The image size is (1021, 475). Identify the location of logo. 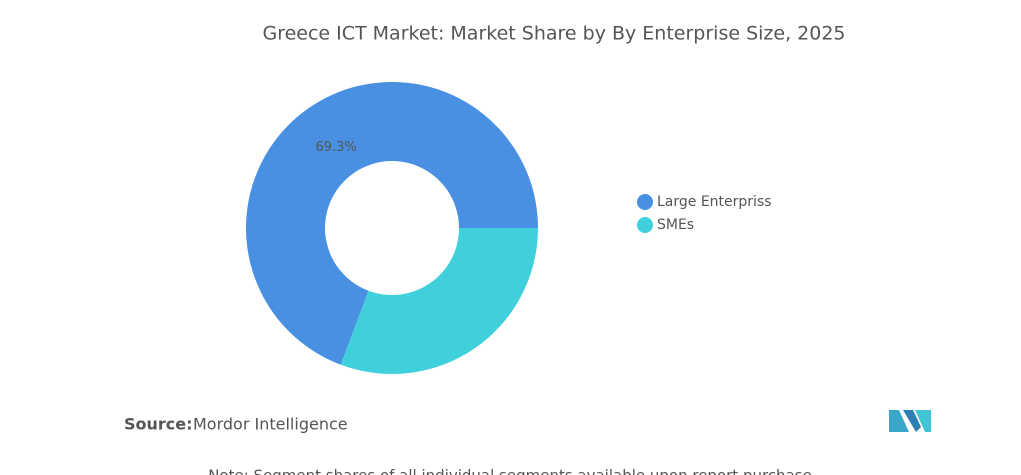
(910, 421).